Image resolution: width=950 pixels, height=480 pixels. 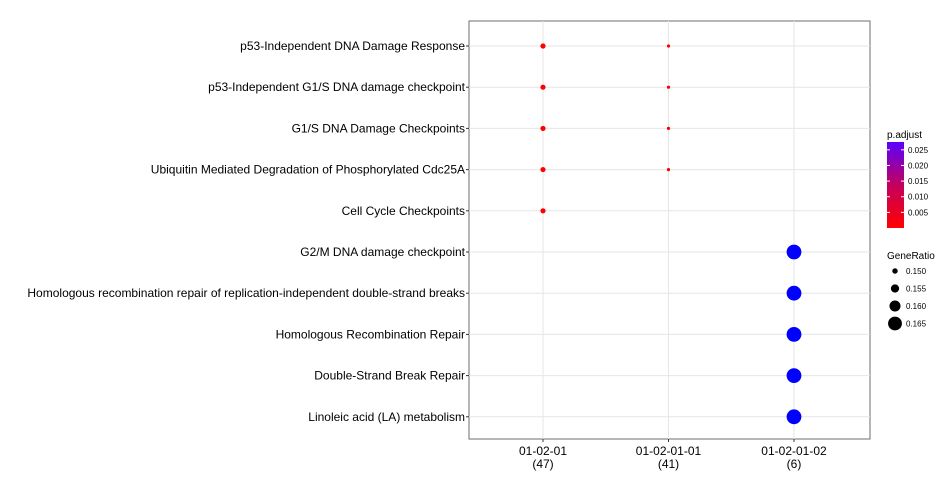 I want to click on color-legend-label: 0.020, so click(x=918, y=165).